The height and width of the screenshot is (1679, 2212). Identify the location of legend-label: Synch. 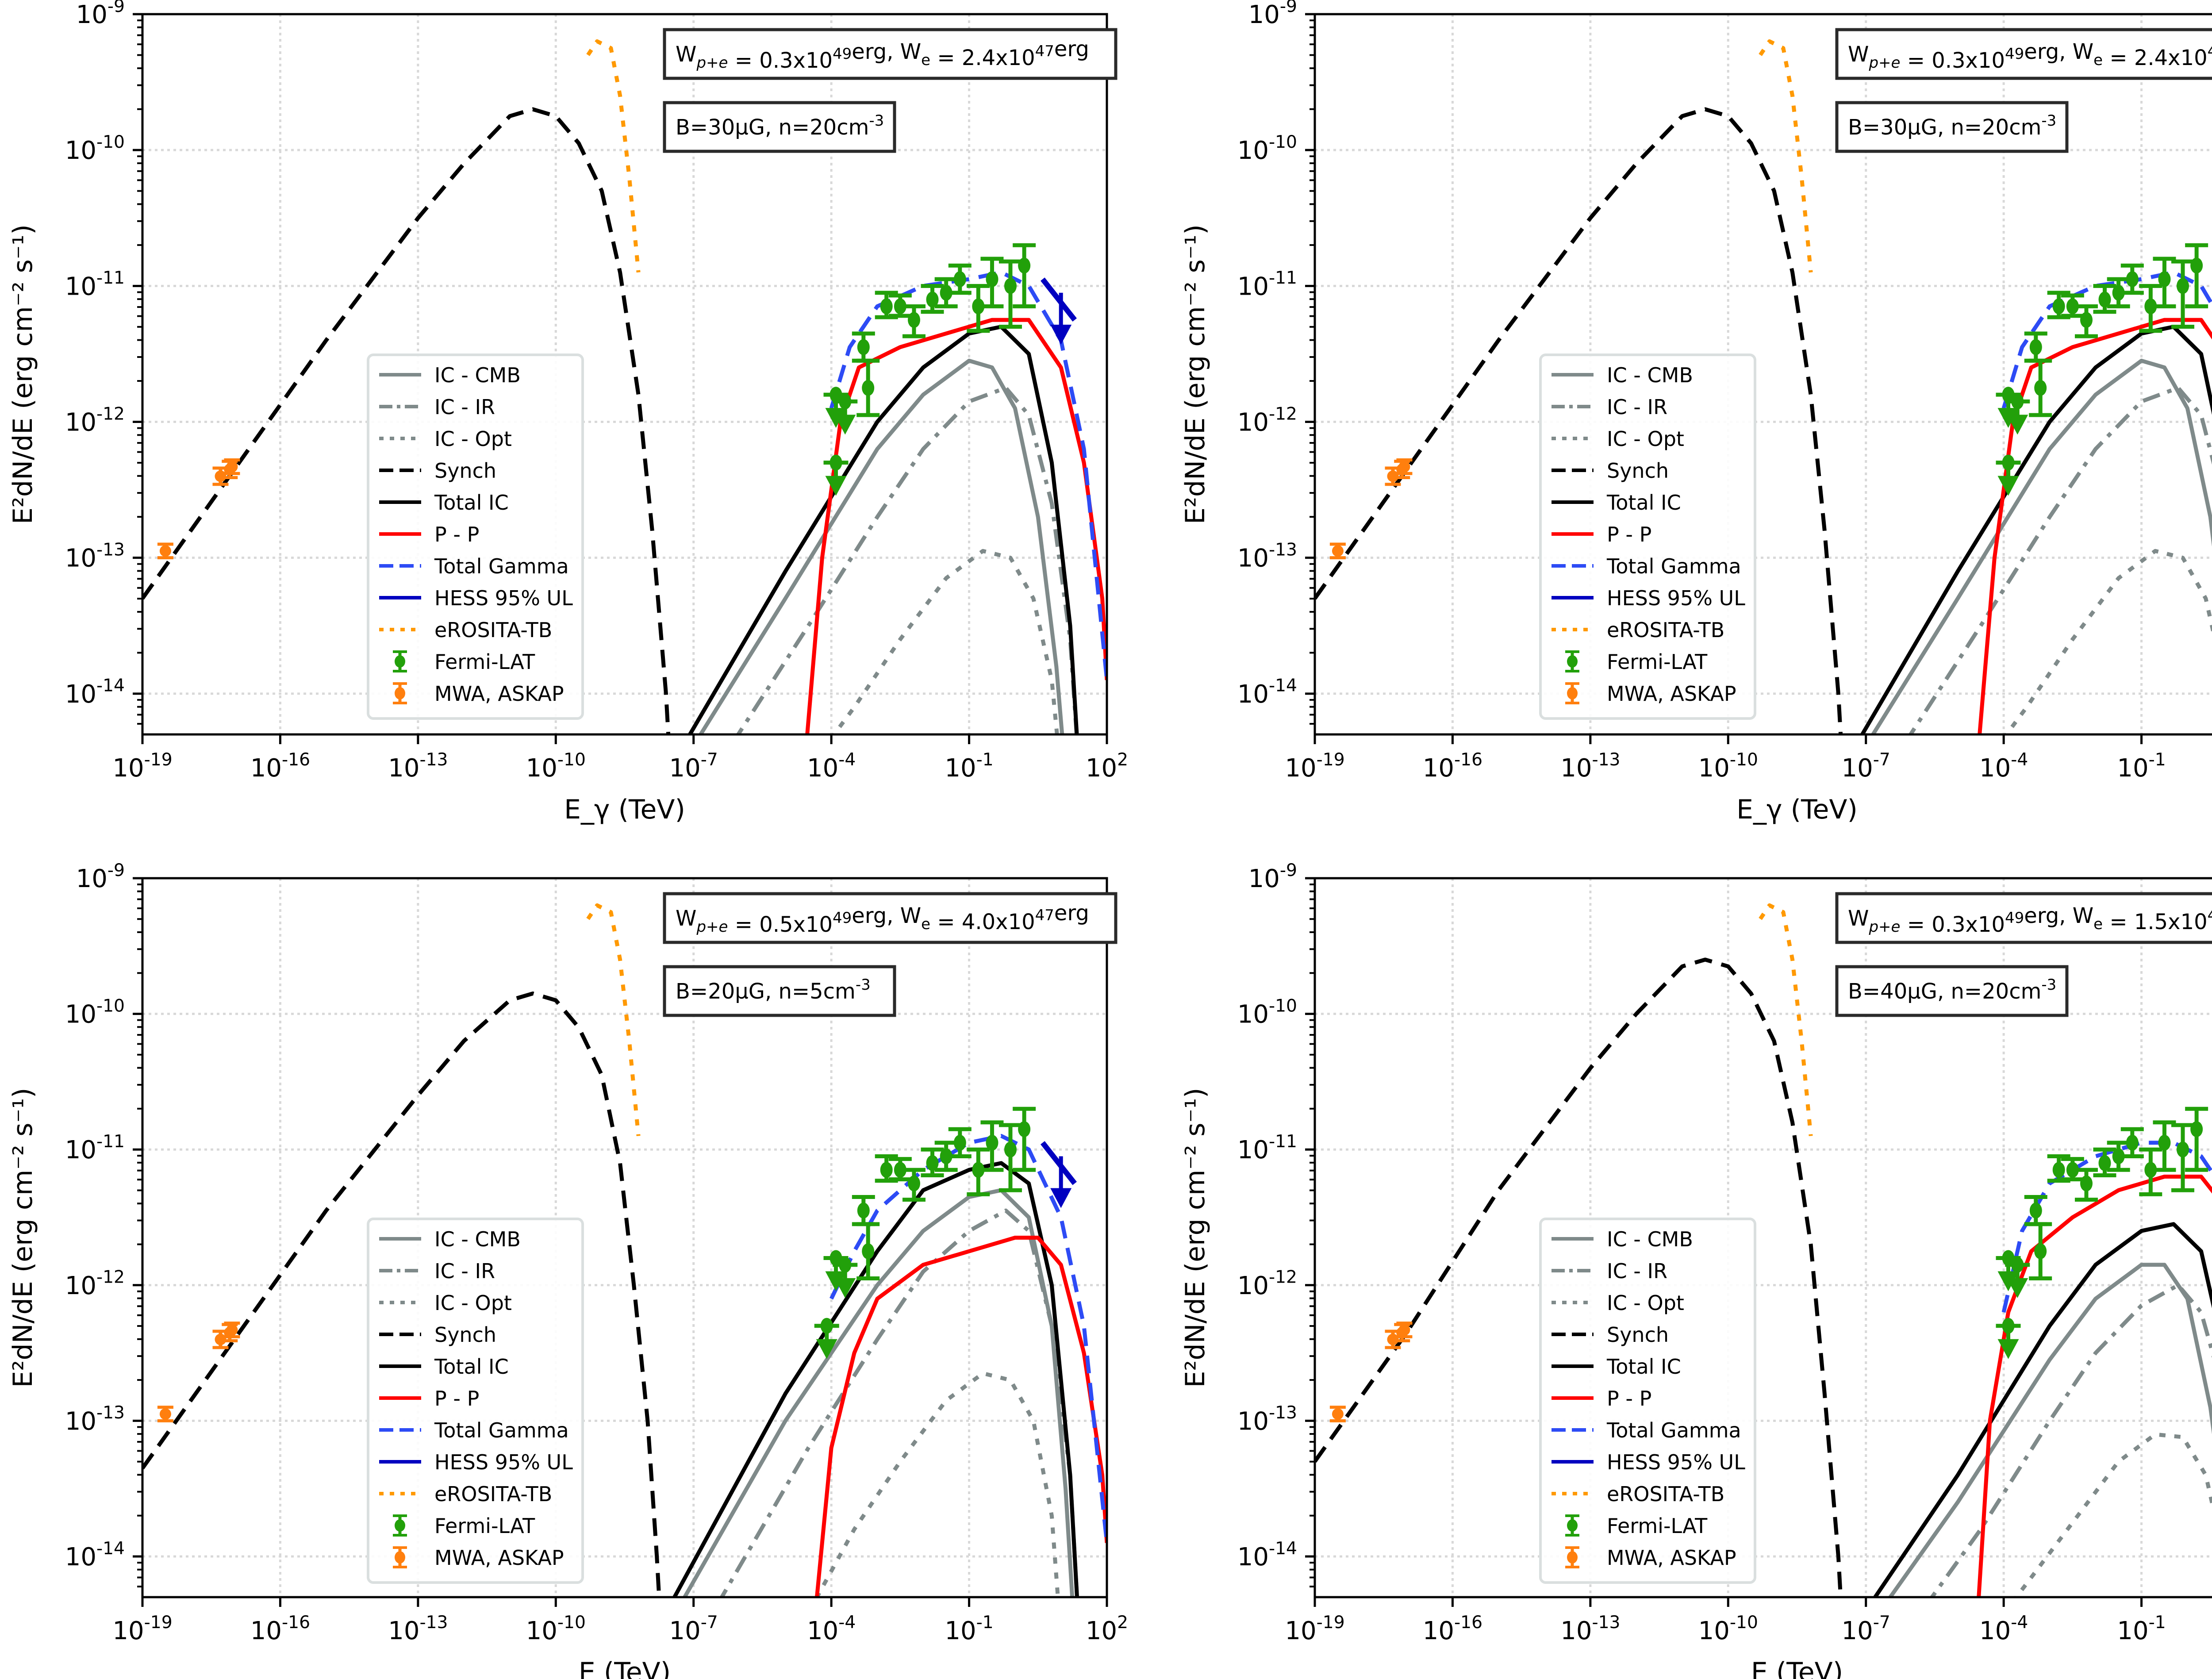
(465, 1335).